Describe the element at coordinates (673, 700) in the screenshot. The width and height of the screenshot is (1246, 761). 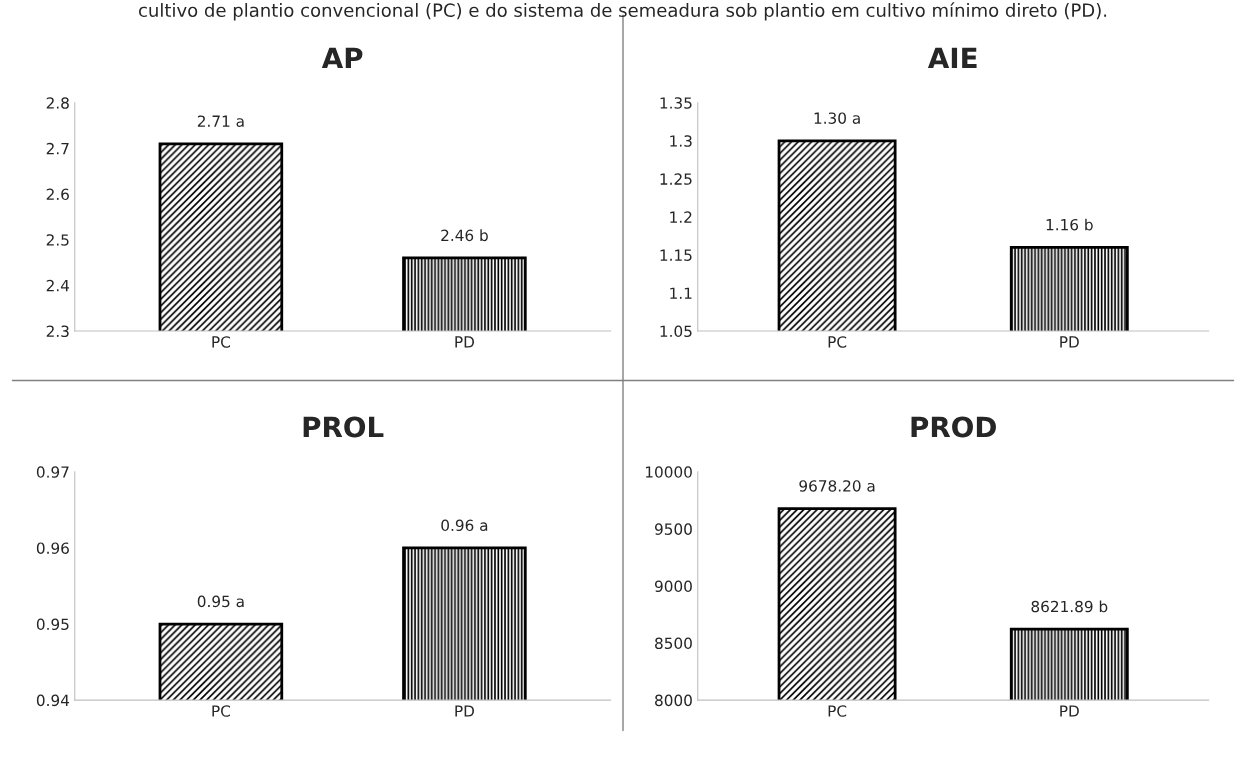
I see `y-tick-label: 8000` at that location.